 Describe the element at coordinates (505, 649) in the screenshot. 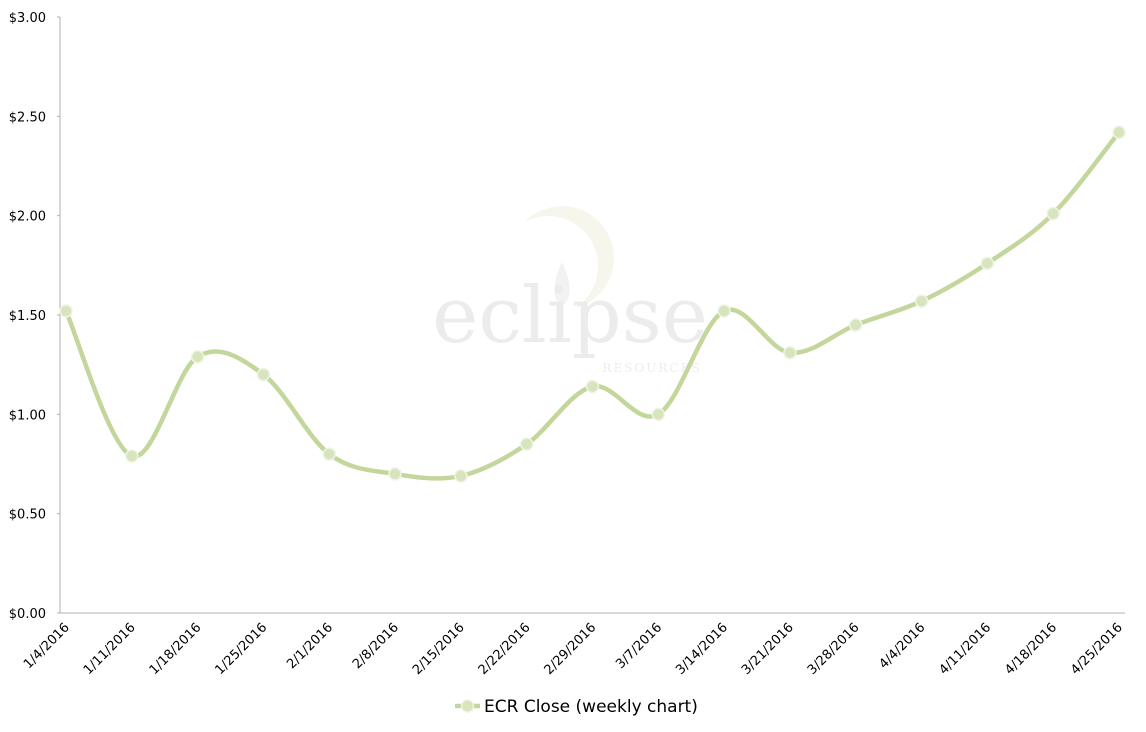

I see `x-tick-label: 2/22/2016` at that location.